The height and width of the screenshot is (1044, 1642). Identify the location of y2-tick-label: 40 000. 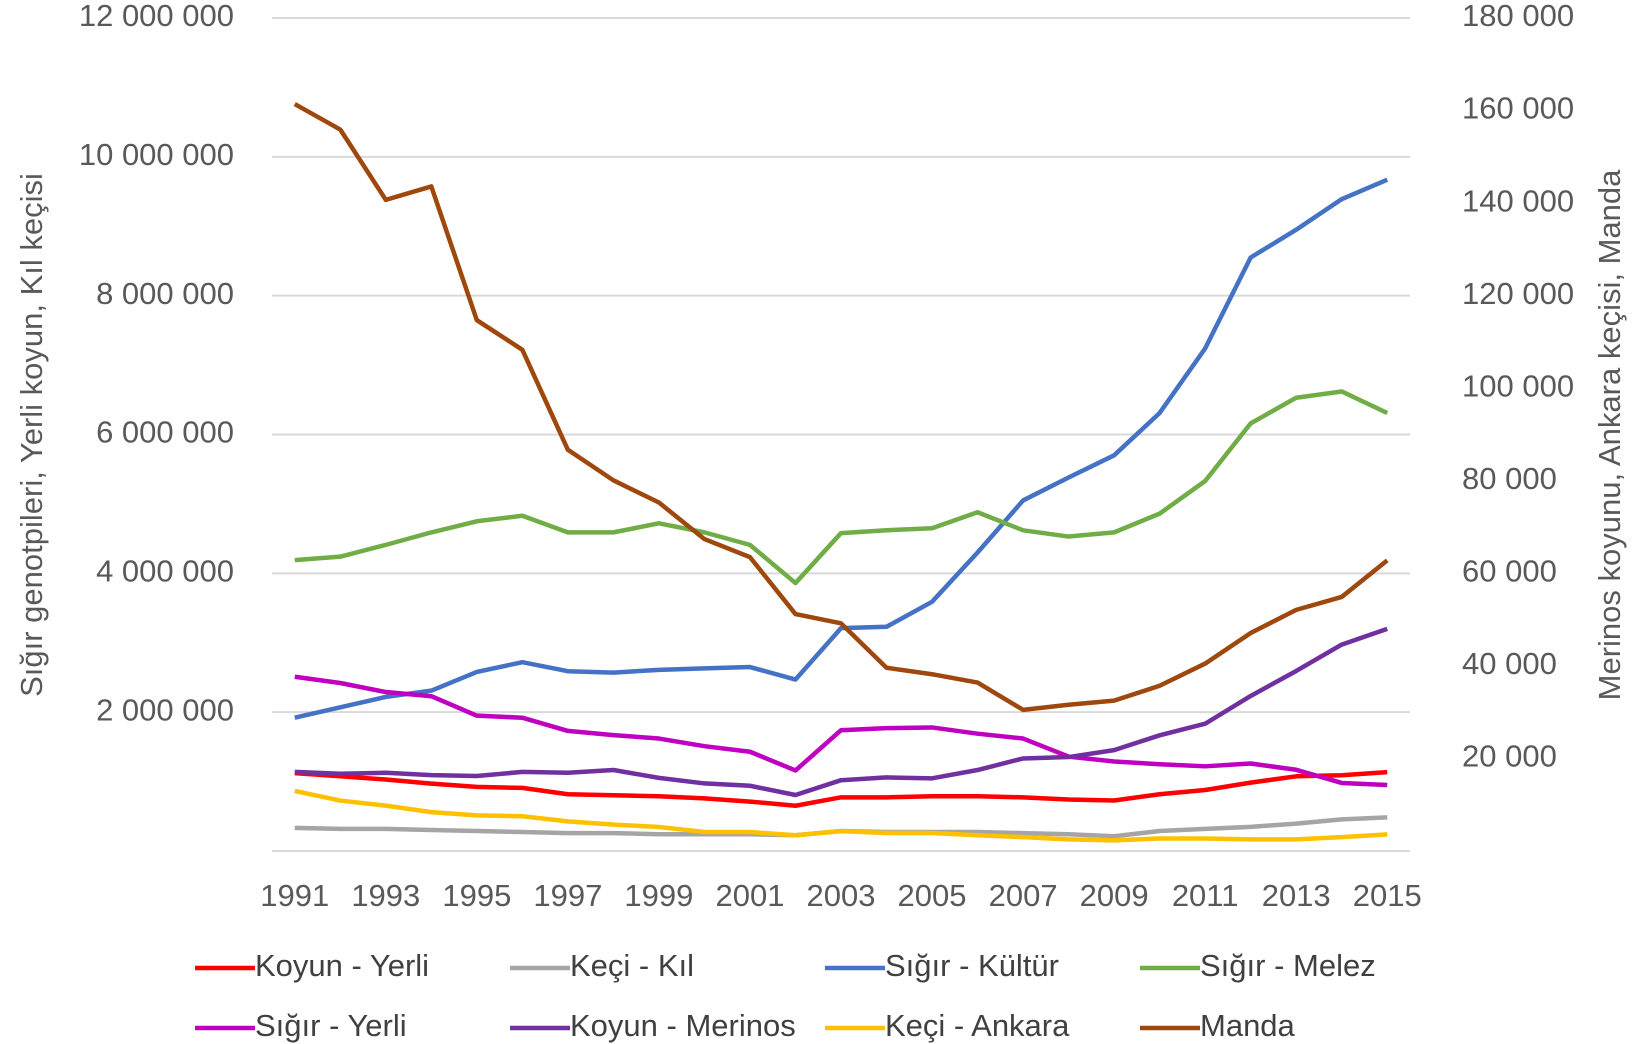
(1509, 663).